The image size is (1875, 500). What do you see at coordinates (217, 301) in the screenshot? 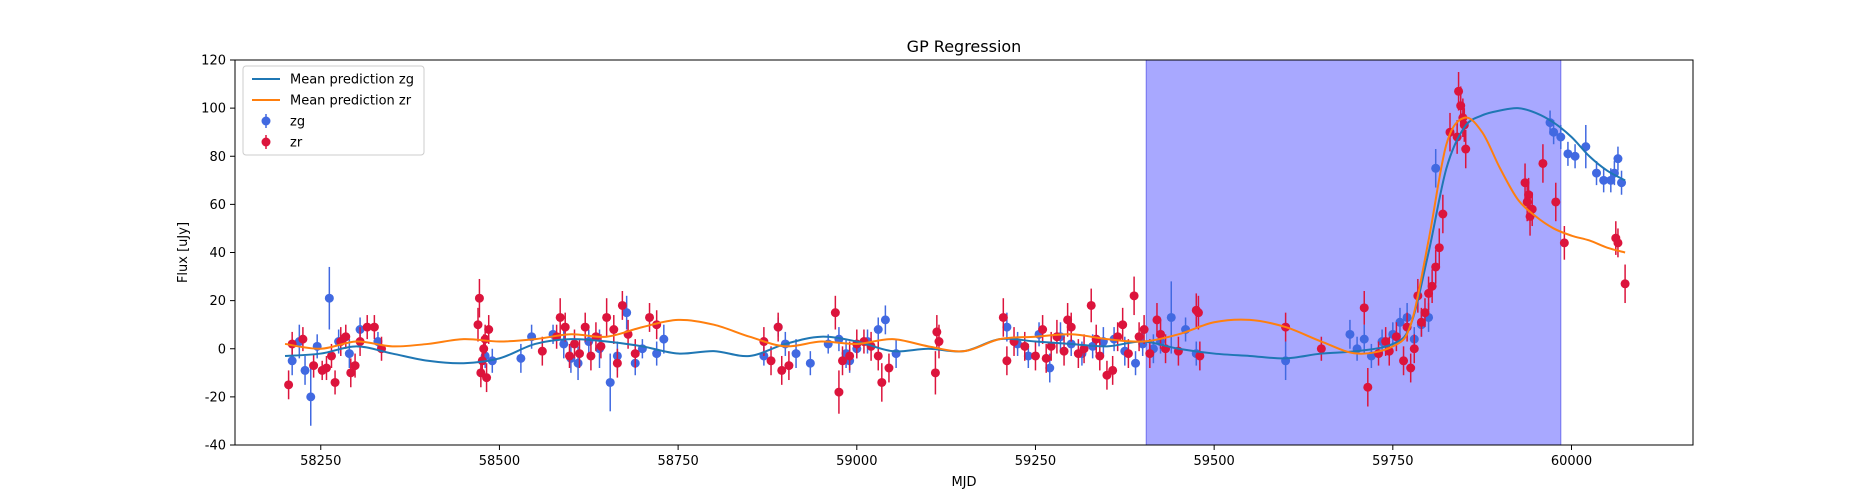
I see `y-tick-label: 20` at bounding box center [217, 301].